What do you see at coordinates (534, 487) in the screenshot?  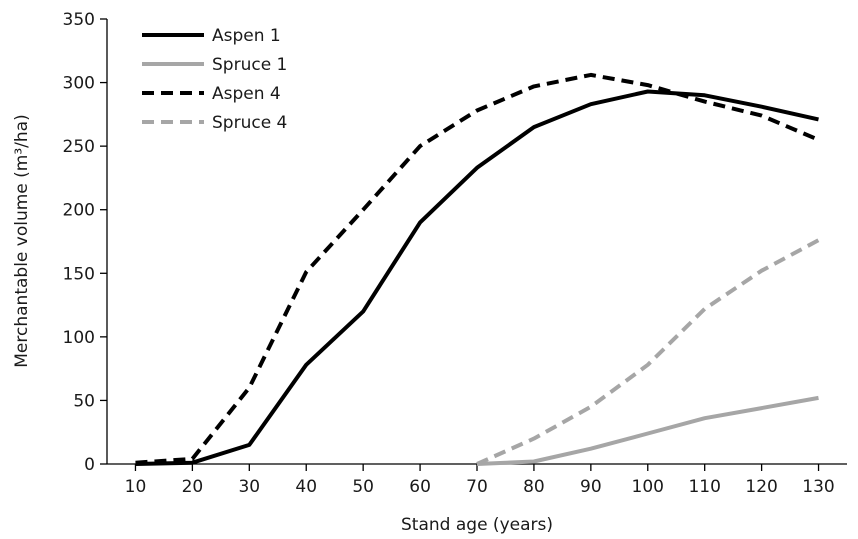 I see `x-tick-label: 80` at bounding box center [534, 487].